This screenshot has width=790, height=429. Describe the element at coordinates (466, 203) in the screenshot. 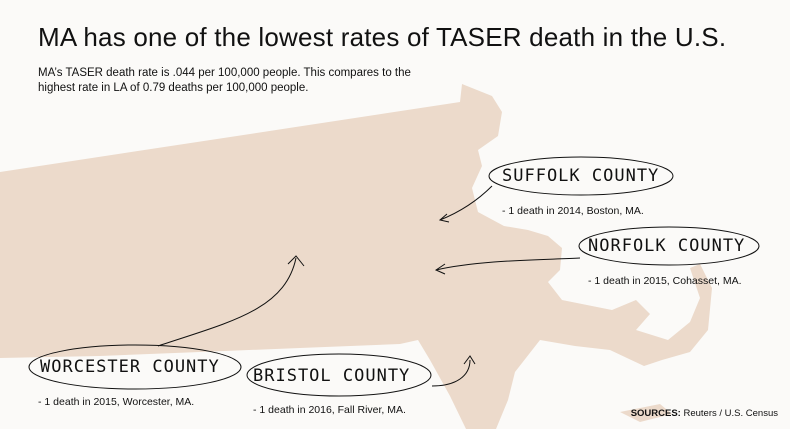

I see `suffolk-arrow` at that location.